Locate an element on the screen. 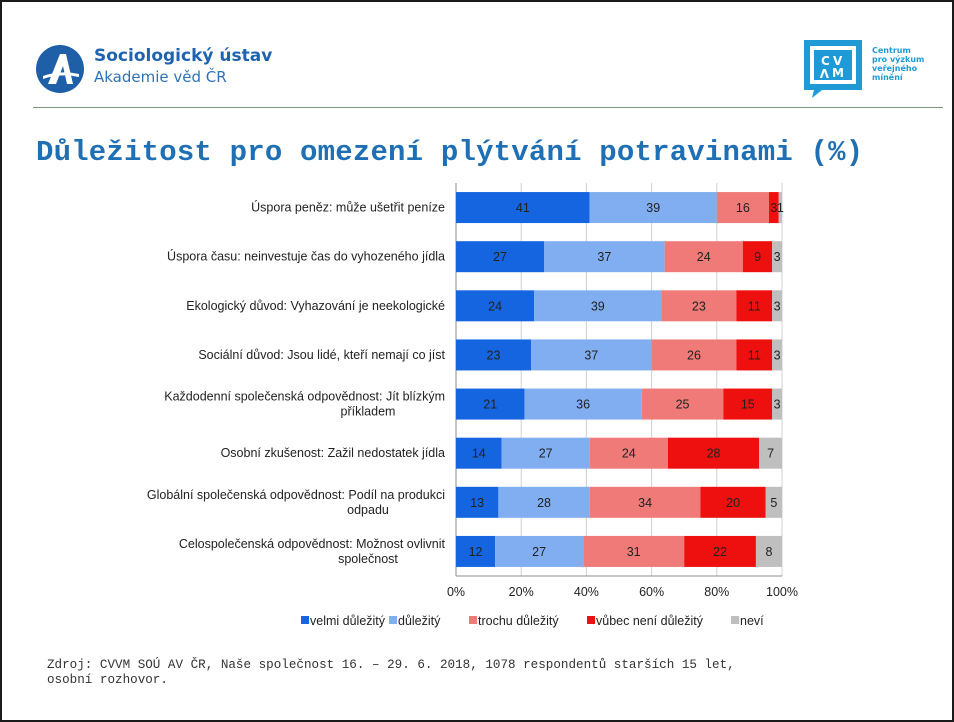 The image size is (954, 722). x-tick-label: 80% is located at coordinates (716, 592).